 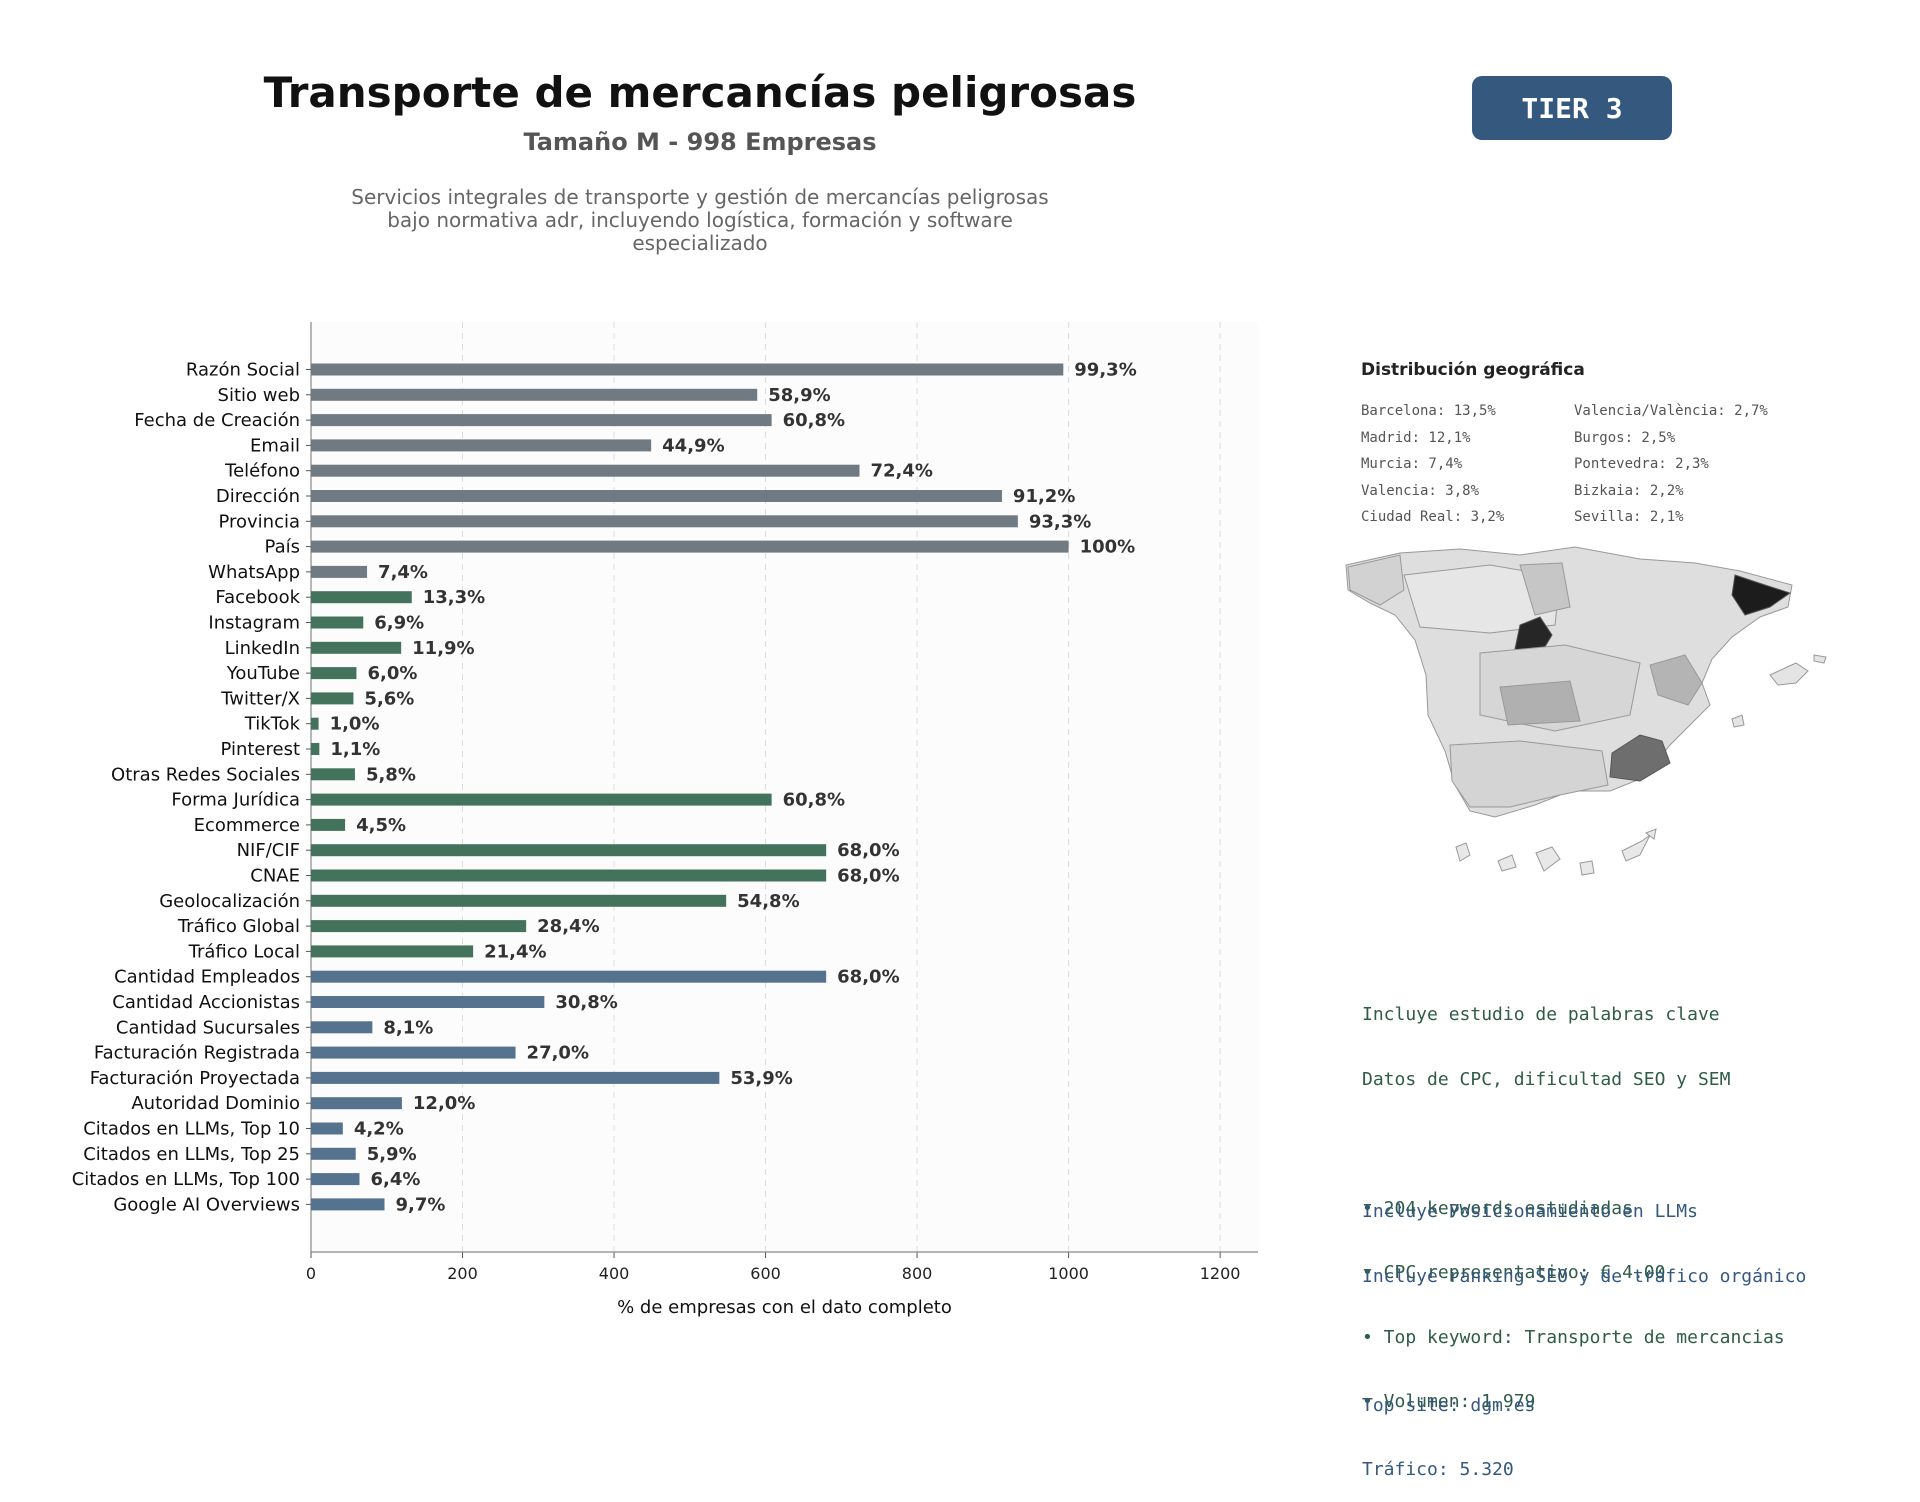 I want to click on andalucia-region, so click(x=1529, y=774).